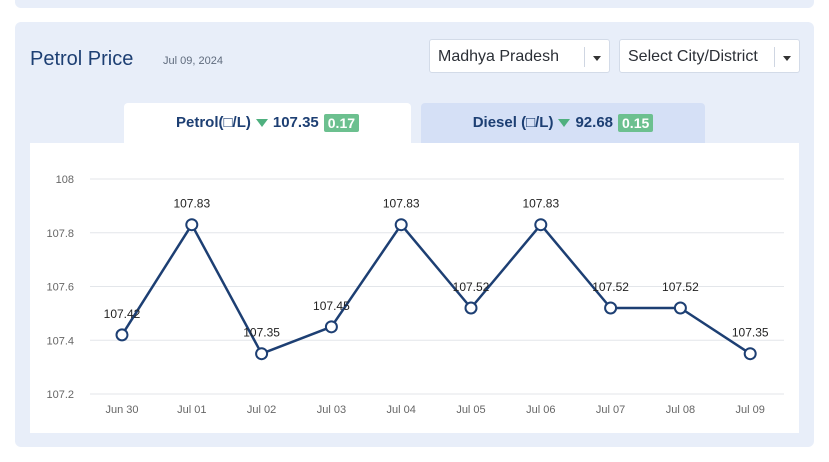 The image size is (829, 462). Describe the element at coordinates (341, 123) in the screenshot. I see `tab-petrol-change-badge: 0.17` at that location.